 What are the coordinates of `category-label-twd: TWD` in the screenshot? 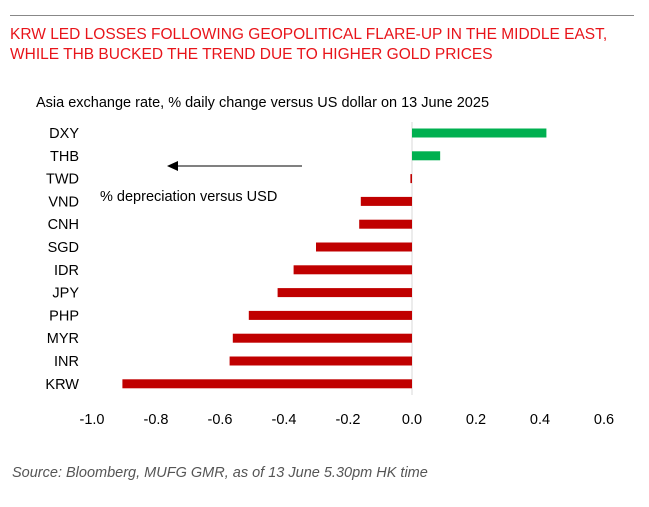 It's located at (62, 180).